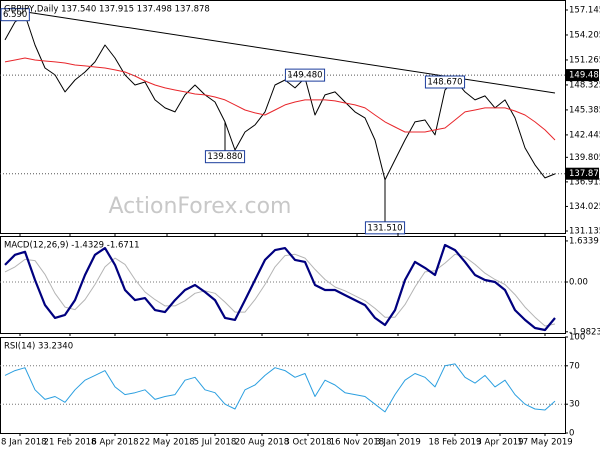 The width and height of the screenshot is (600, 450). I want to click on panel-title: RSI(14) 33.2340, so click(38, 347).